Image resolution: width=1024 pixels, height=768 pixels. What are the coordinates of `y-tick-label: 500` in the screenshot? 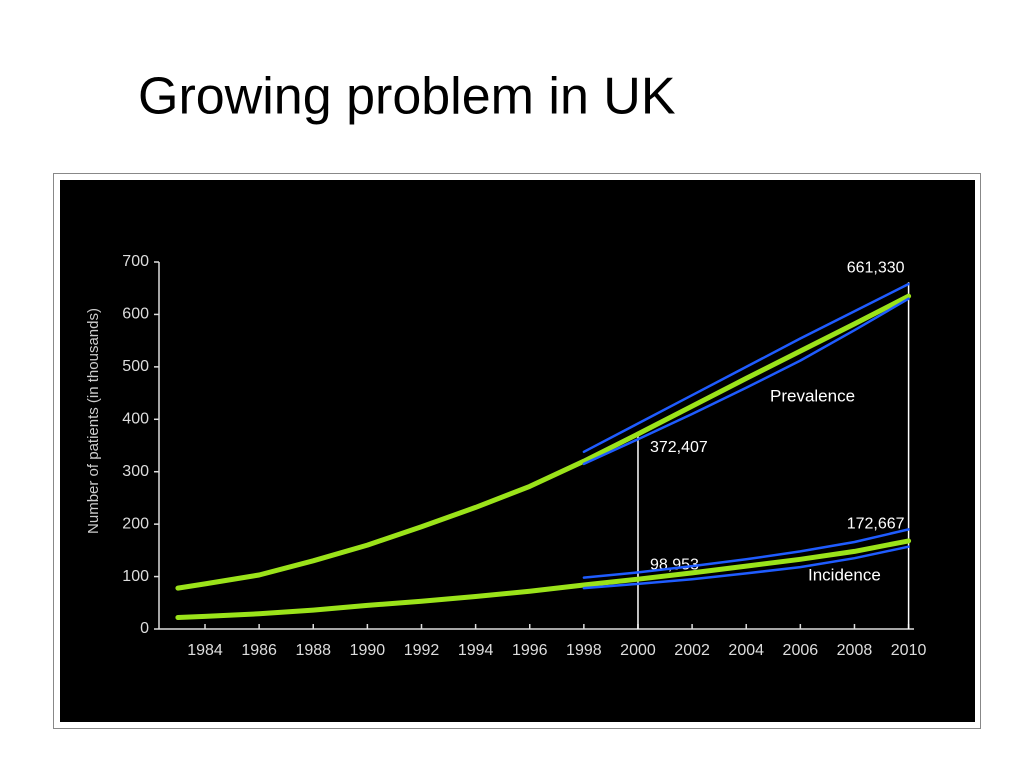 It's located at (135, 366).